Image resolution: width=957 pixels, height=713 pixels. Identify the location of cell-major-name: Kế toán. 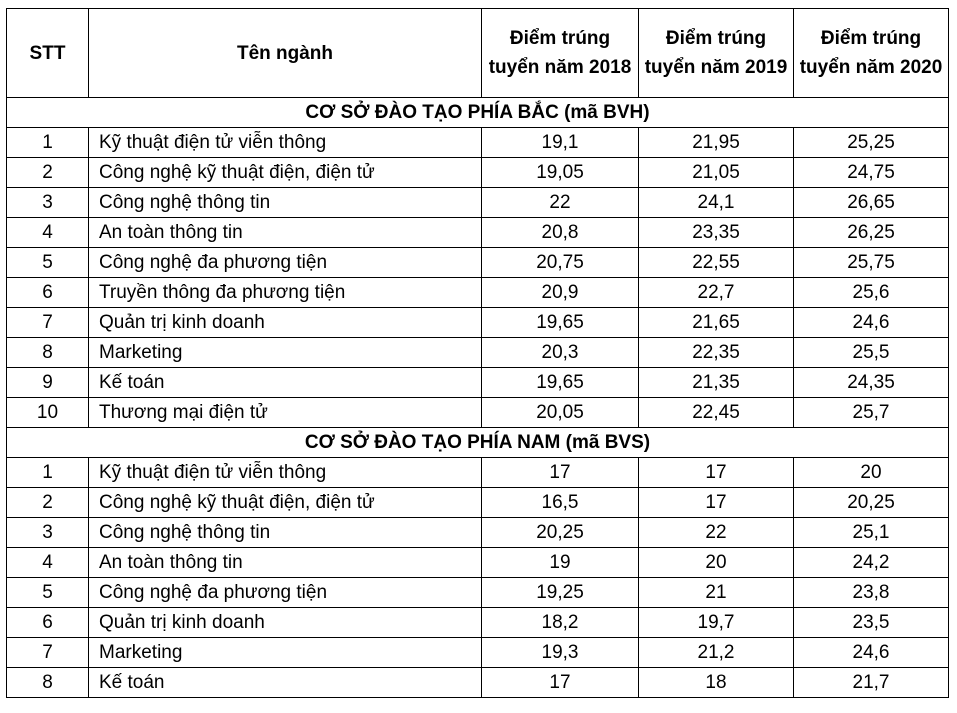
(285, 682).